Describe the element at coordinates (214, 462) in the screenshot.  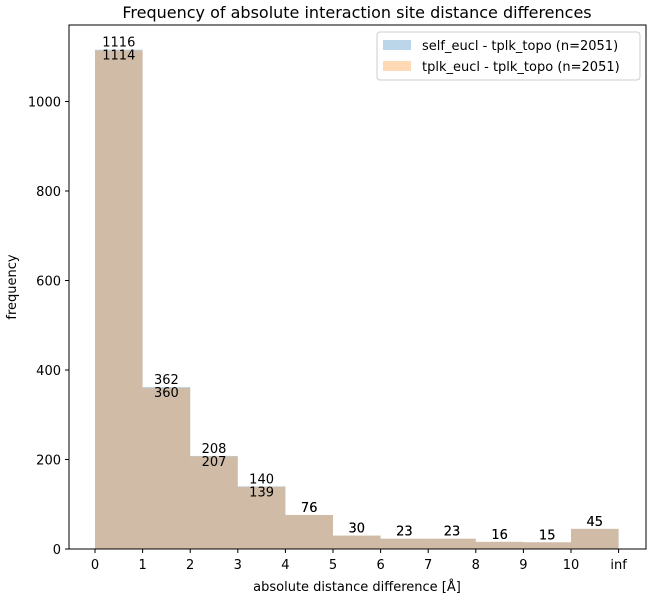
I see `data-label-series-2-bin-2: 207` at that location.